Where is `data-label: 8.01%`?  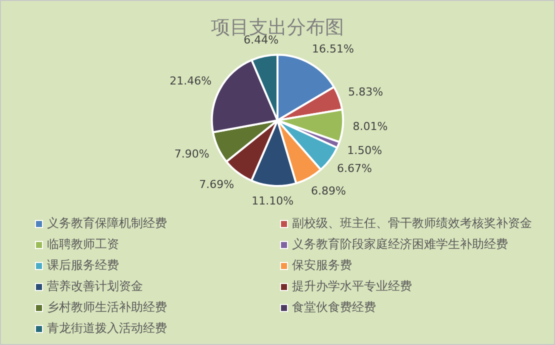 data-label: 8.01% is located at coordinates (370, 127).